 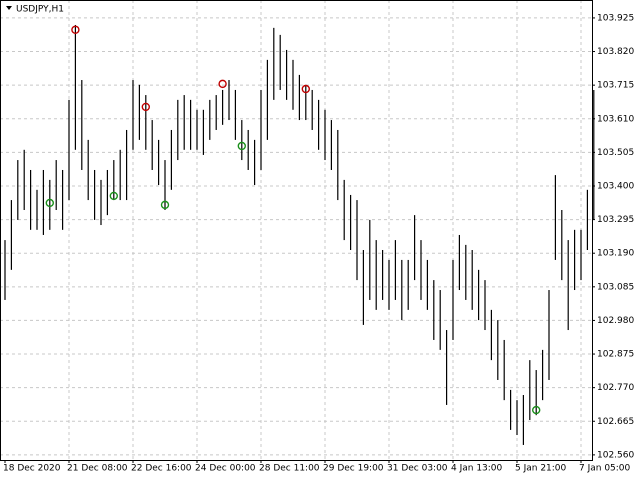 What do you see at coordinates (615, 455) in the screenshot?
I see `y-tick-label: 102.560` at bounding box center [615, 455].